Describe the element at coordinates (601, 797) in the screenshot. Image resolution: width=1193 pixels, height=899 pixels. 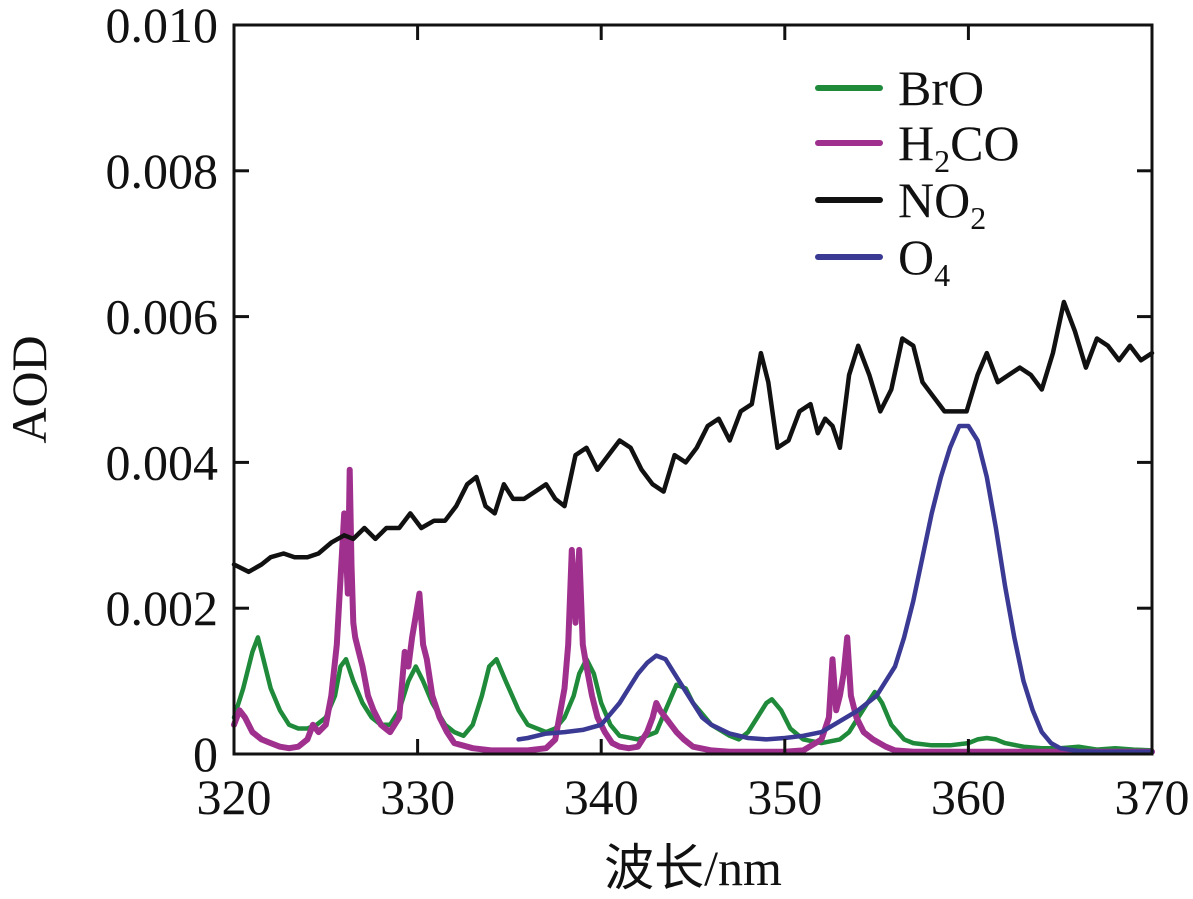
I see `x-tick-label-340: 340` at that location.